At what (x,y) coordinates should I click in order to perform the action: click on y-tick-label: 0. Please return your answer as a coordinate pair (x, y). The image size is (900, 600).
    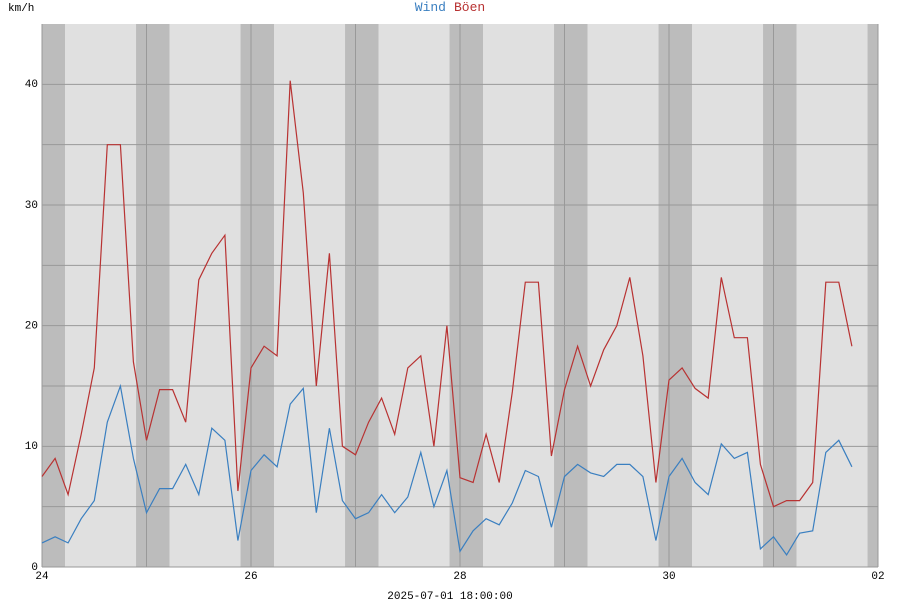
    Looking at the image, I should click on (34, 568).